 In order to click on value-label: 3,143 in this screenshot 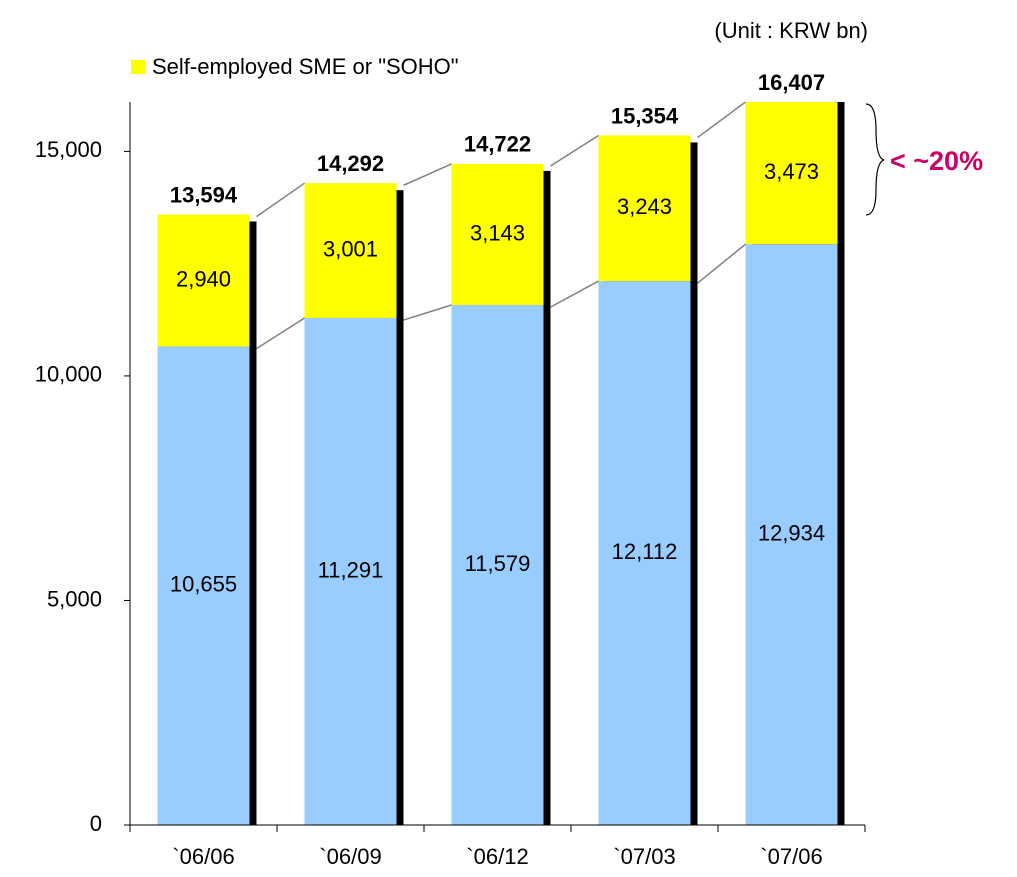, I will do `click(497, 232)`.